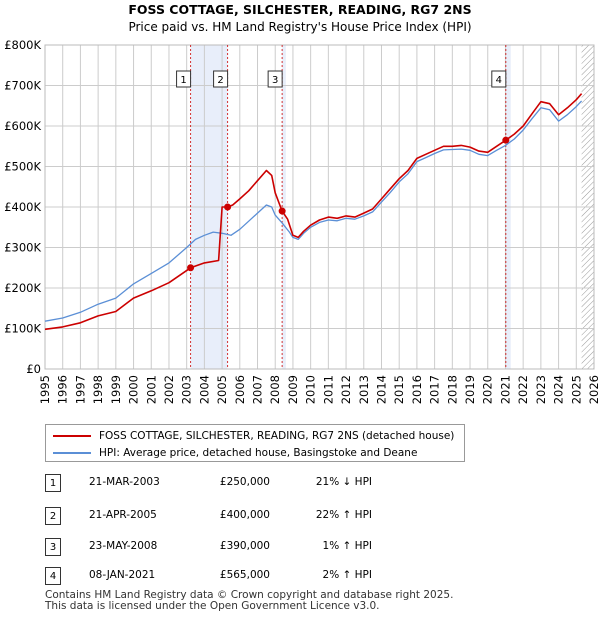 This screenshot has width=600, height=620. What do you see at coordinates (452, 389) in the screenshot?
I see `x-tick-label: 2018` at bounding box center [452, 389].